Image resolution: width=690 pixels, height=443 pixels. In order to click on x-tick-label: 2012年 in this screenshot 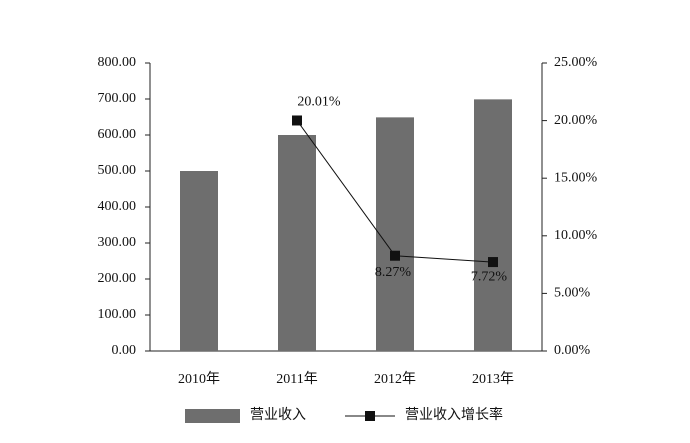, I will do `click(395, 379)`.